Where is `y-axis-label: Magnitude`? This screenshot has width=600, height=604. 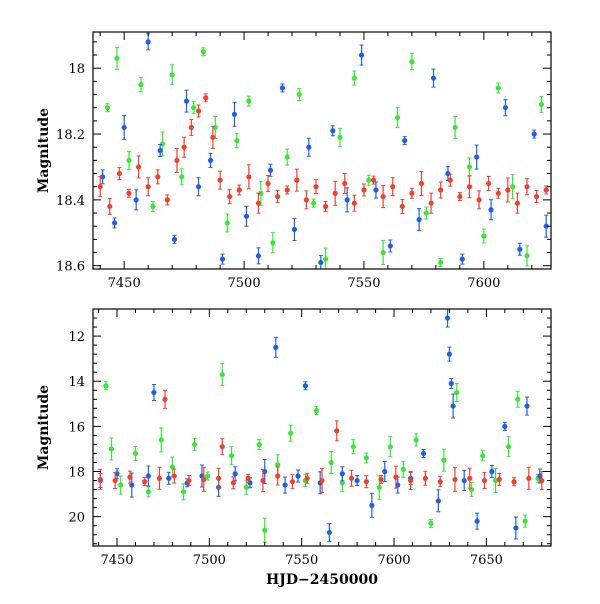
y-axis-label: Magnitude is located at coordinates (44, 150).